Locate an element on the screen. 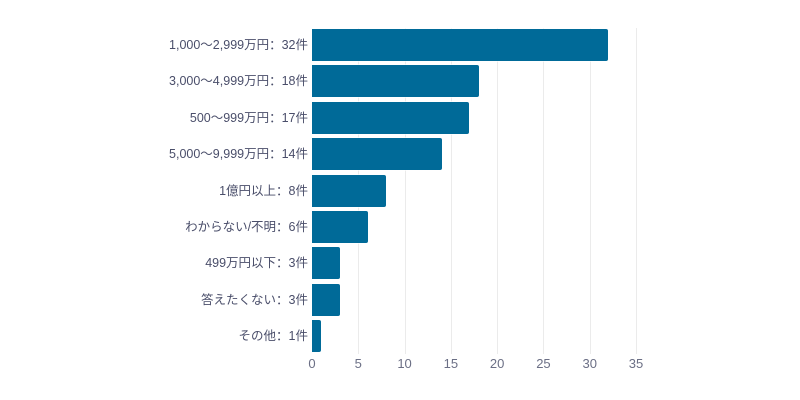 The height and width of the screenshot is (400, 800). x-tick-label: 35 is located at coordinates (636, 363).